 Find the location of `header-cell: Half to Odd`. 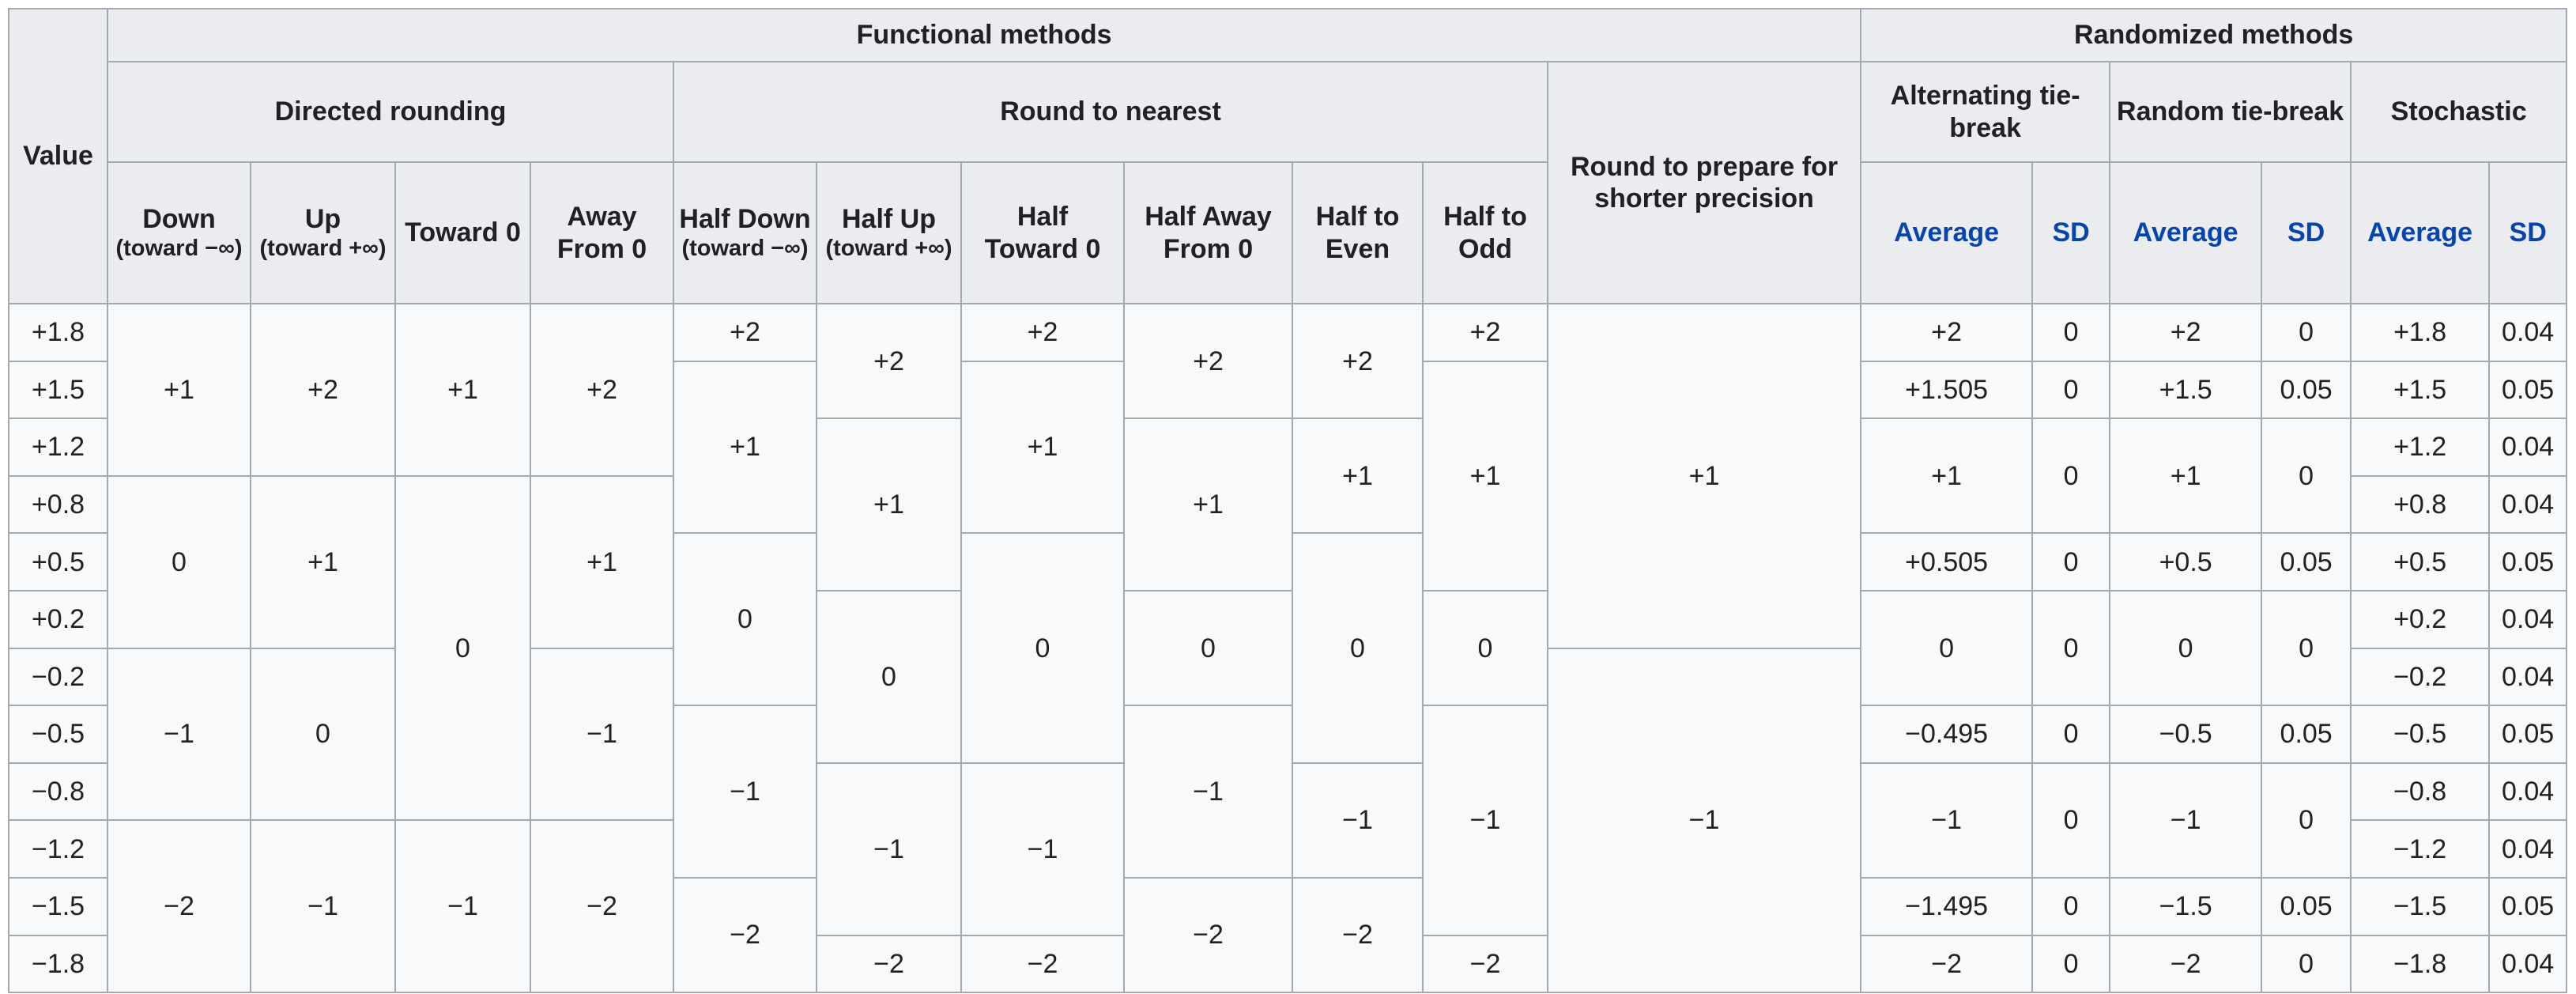

header-cell: Half to Odd is located at coordinates (1485, 232).